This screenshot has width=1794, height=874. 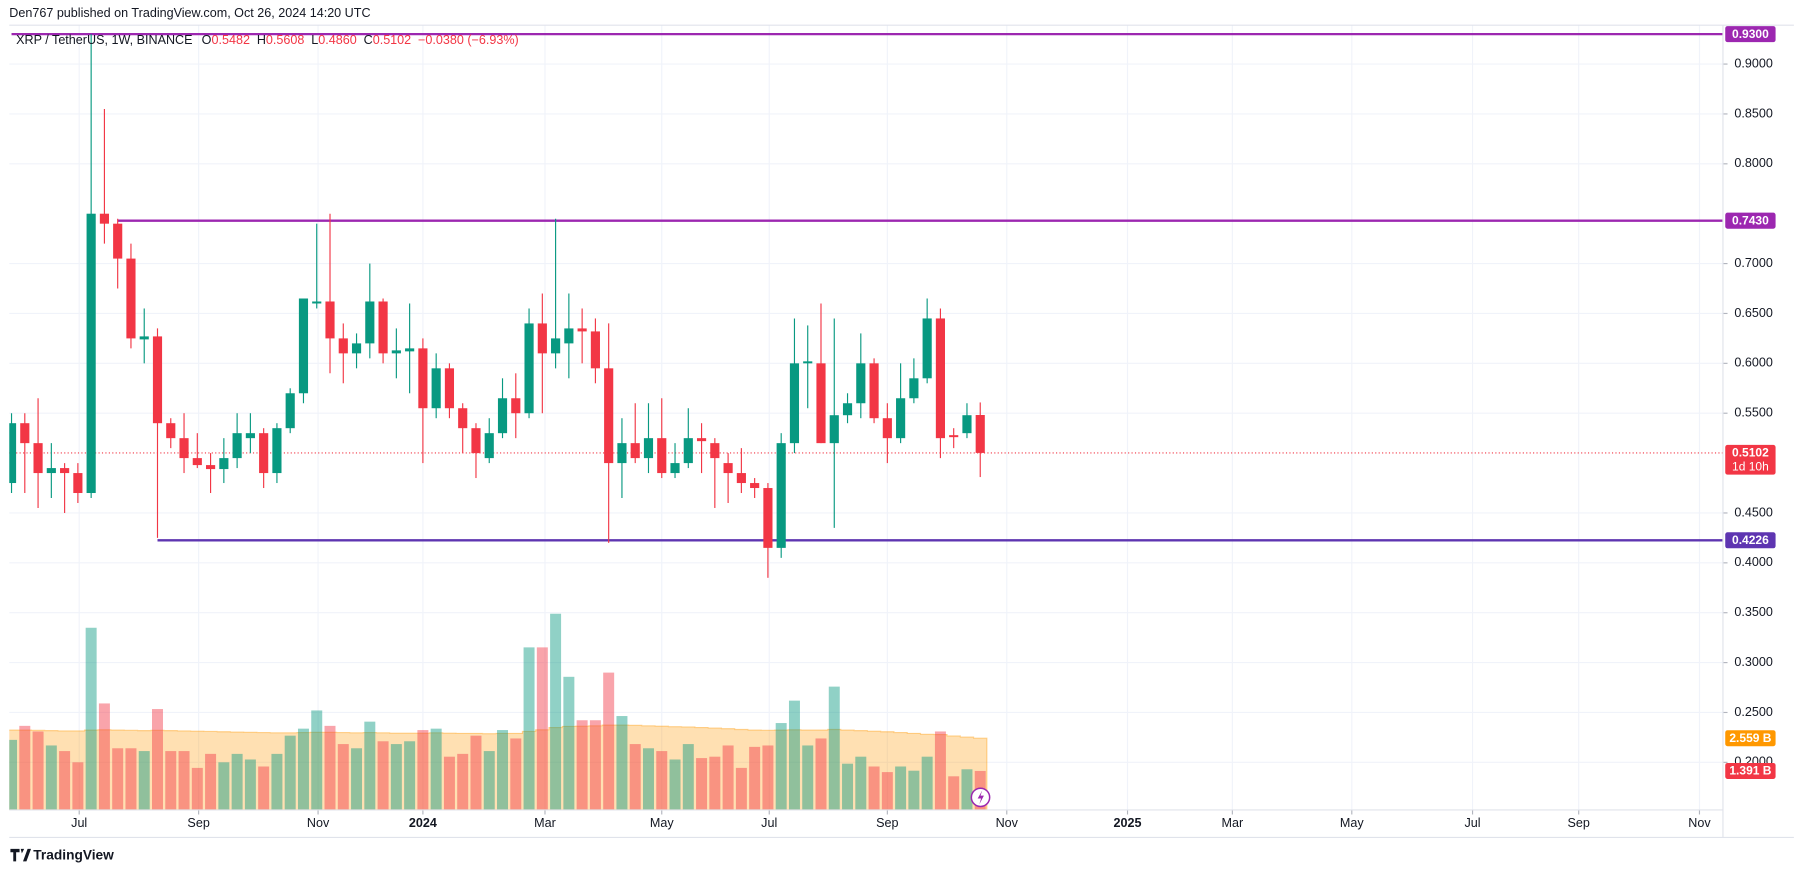 I want to click on alert-icon, so click(x=980, y=797).